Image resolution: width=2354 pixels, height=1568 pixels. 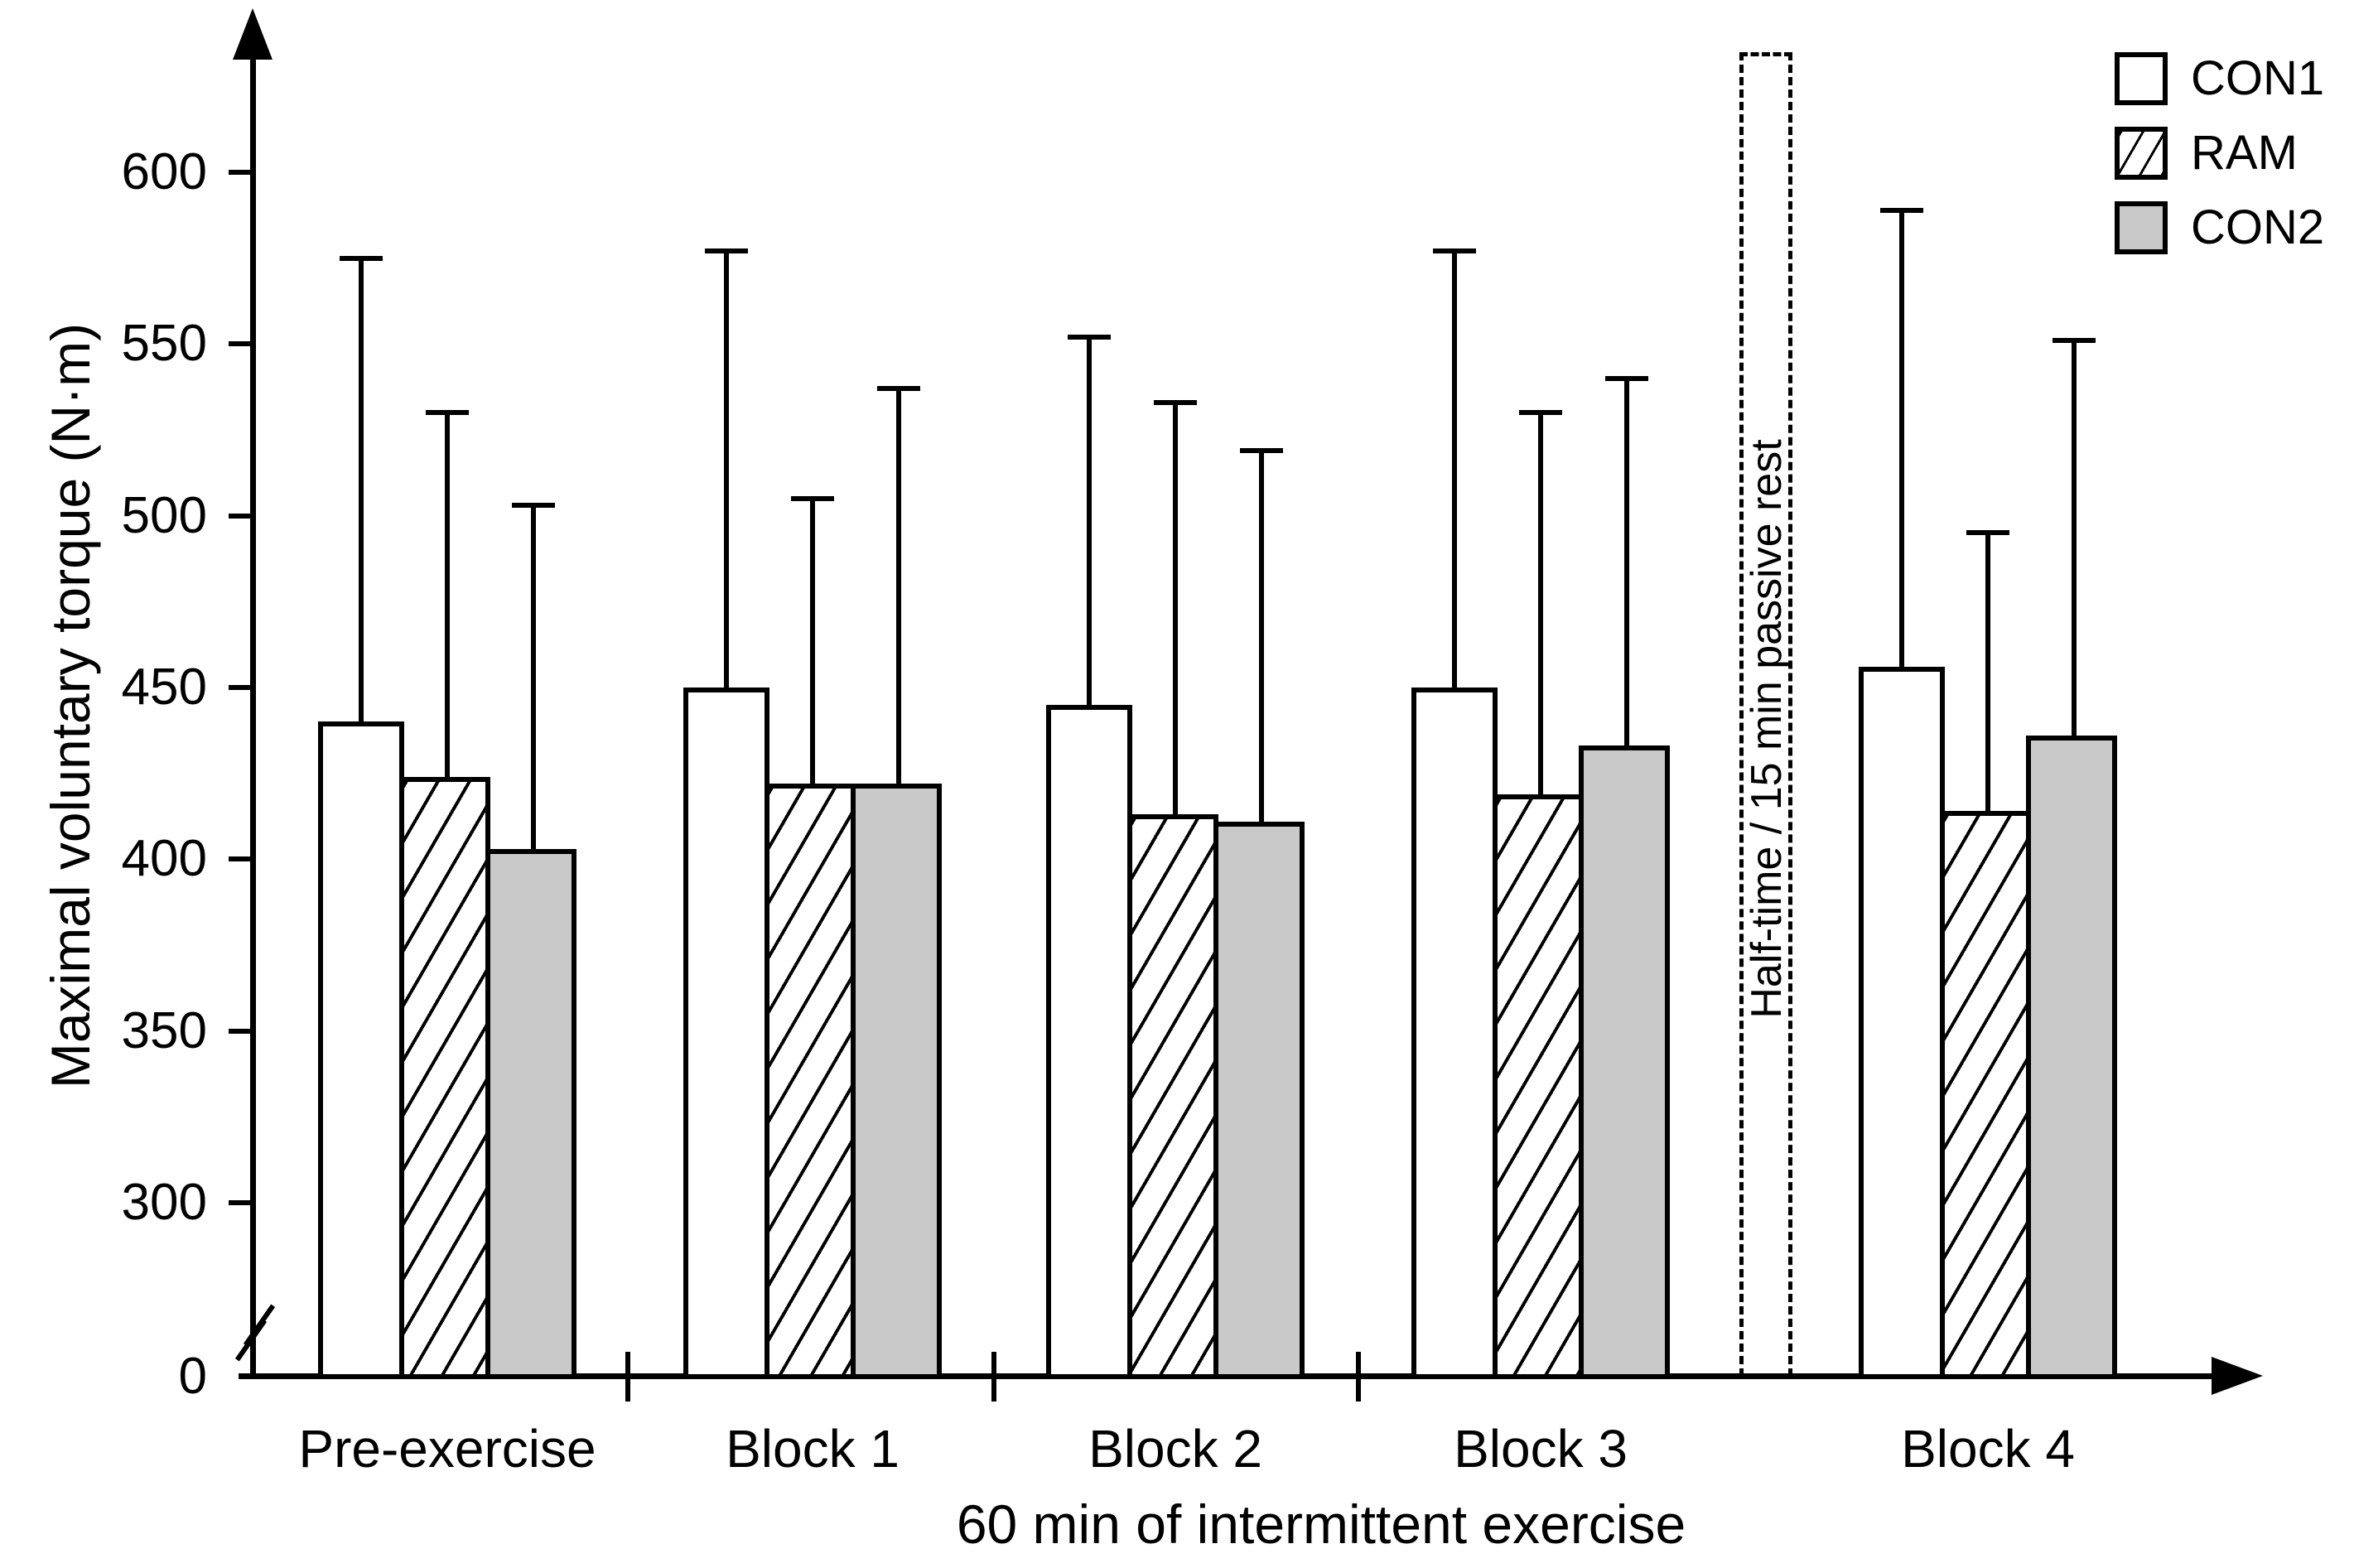 I want to click on legend-swatch-con2-icon, so click(x=2141, y=227).